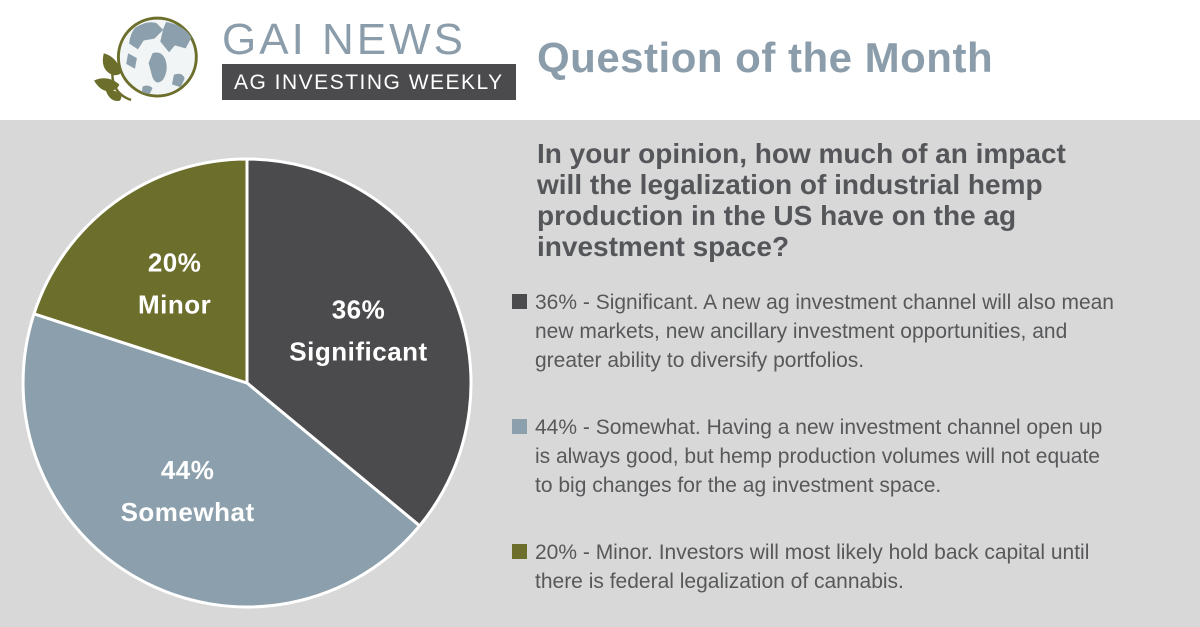  Describe the element at coordinates (146, 59) in the screenshot. I see `globe-leaves-logo-icon` at that location.